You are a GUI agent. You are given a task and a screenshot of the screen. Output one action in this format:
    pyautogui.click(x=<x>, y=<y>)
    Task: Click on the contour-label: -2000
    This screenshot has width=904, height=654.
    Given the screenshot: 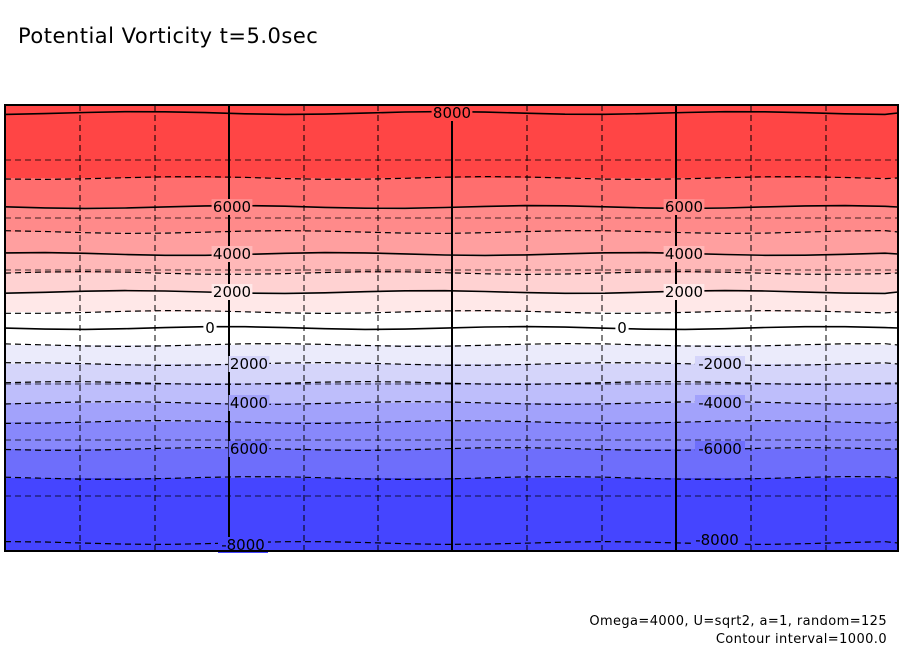 What is the action you would take?
    pyautogui.click(x=720, y=364)
    